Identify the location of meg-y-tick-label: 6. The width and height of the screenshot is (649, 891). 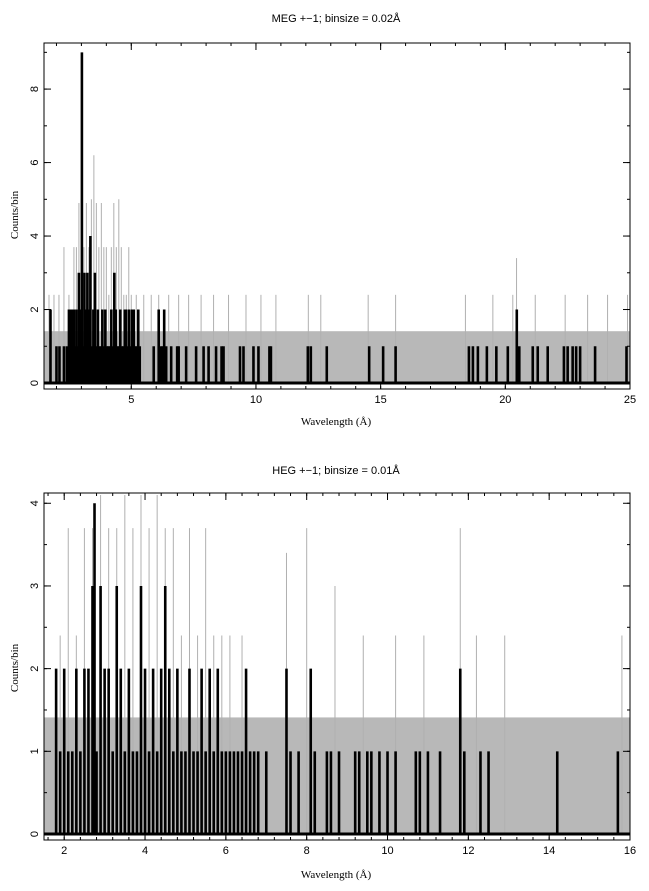
(35, 163).